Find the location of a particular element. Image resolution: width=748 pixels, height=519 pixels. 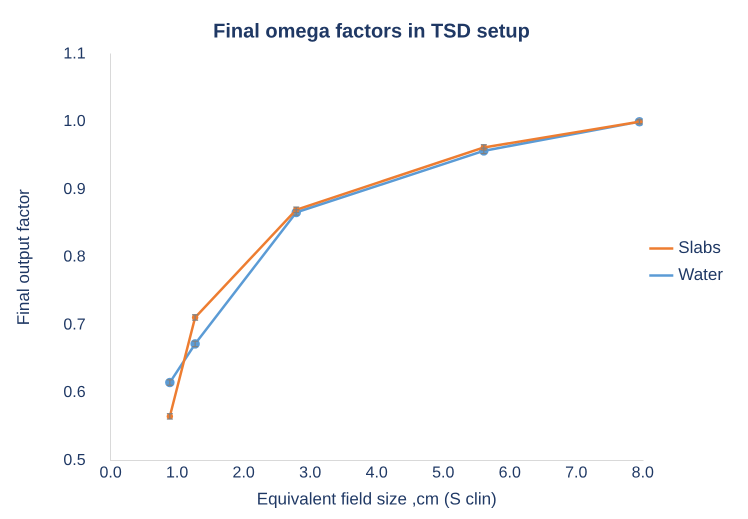

x-tick-label: 7.0 is located at coordinates (576, 473).